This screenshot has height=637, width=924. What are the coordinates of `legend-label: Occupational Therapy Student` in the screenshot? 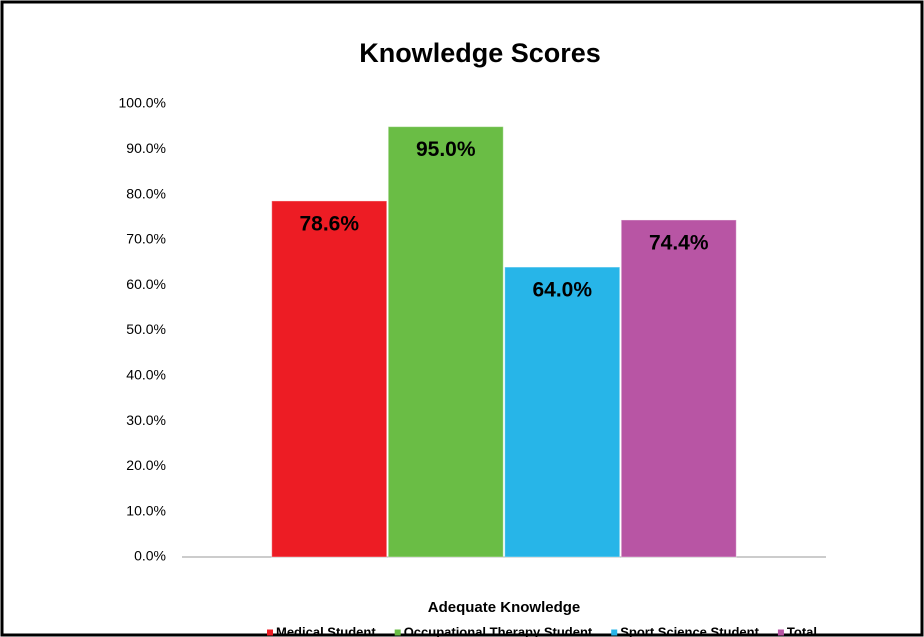 It's located at (498, 630).